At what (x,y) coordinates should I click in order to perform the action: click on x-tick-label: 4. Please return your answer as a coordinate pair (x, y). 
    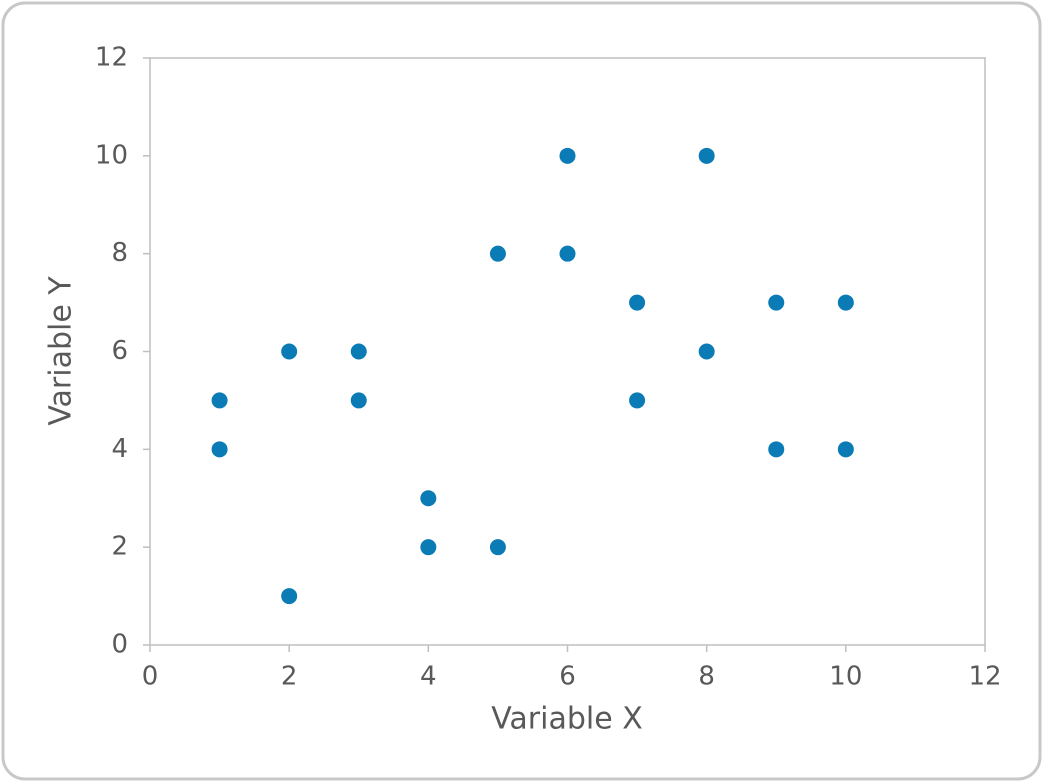
    Looking at the image, I should click on (428, 677).